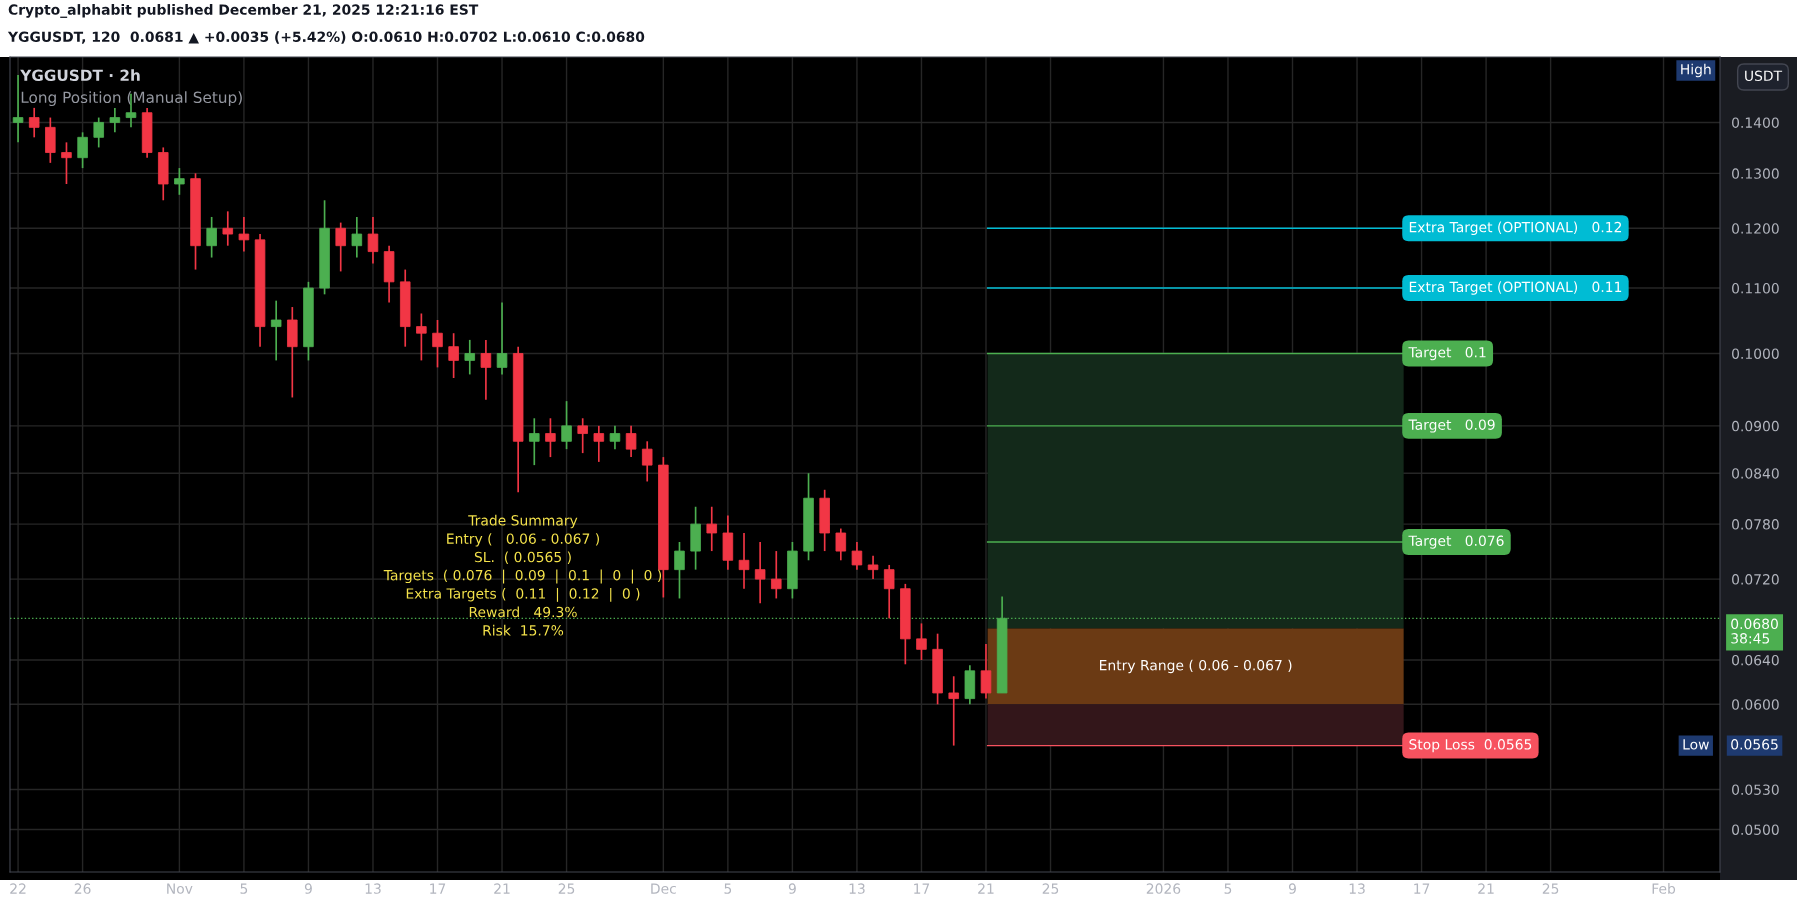 The image size is (1806, 922). I want to click on y-tick-label: 0.1000, so click(1755, 353).